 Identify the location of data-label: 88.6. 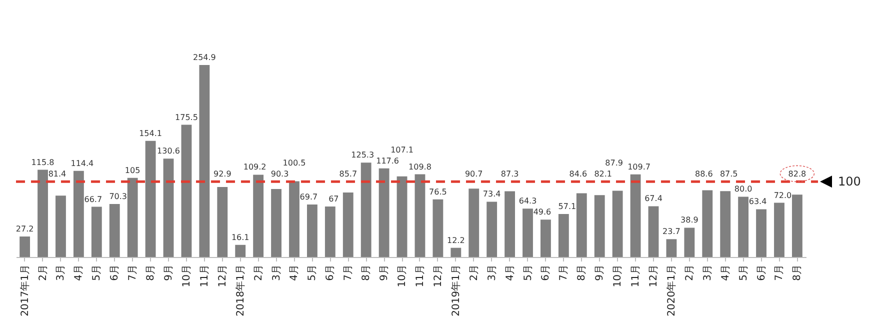
(703, 174).